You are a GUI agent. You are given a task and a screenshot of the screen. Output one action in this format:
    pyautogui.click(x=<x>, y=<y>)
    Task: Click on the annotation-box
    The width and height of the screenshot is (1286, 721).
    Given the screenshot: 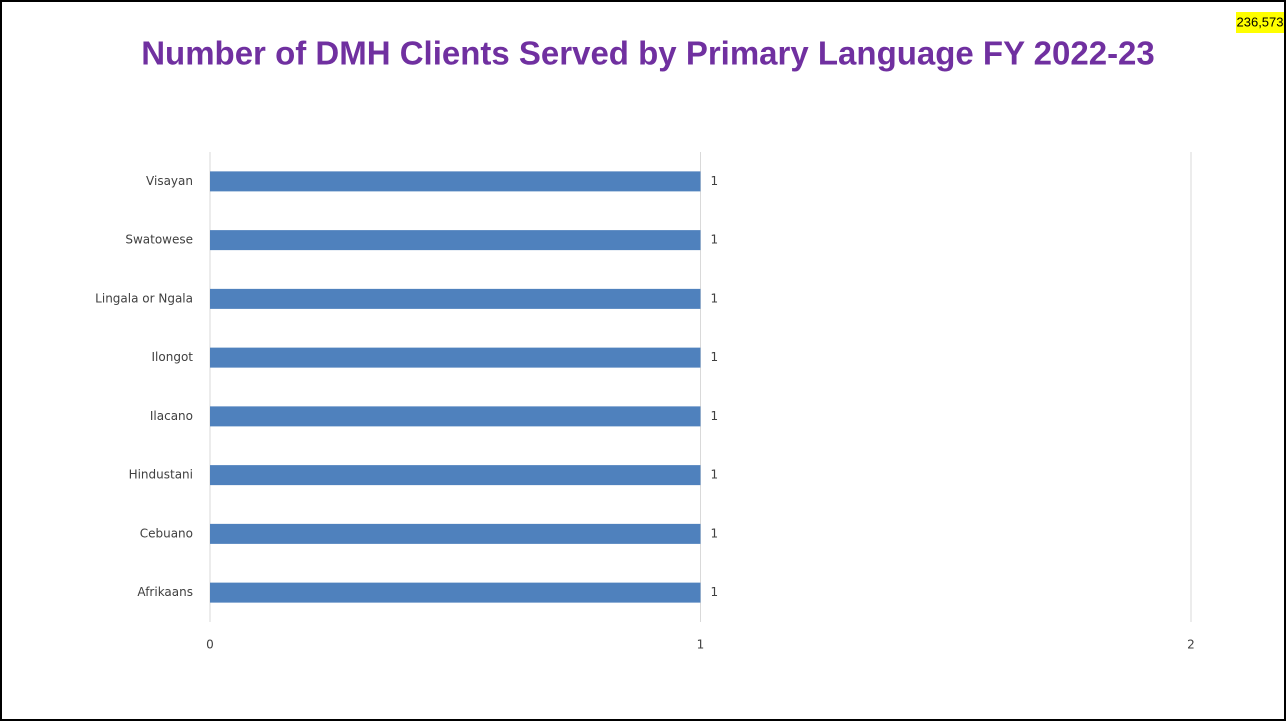 What is the action you would take?
    pyautogui.click(x=1260, y=22)
    